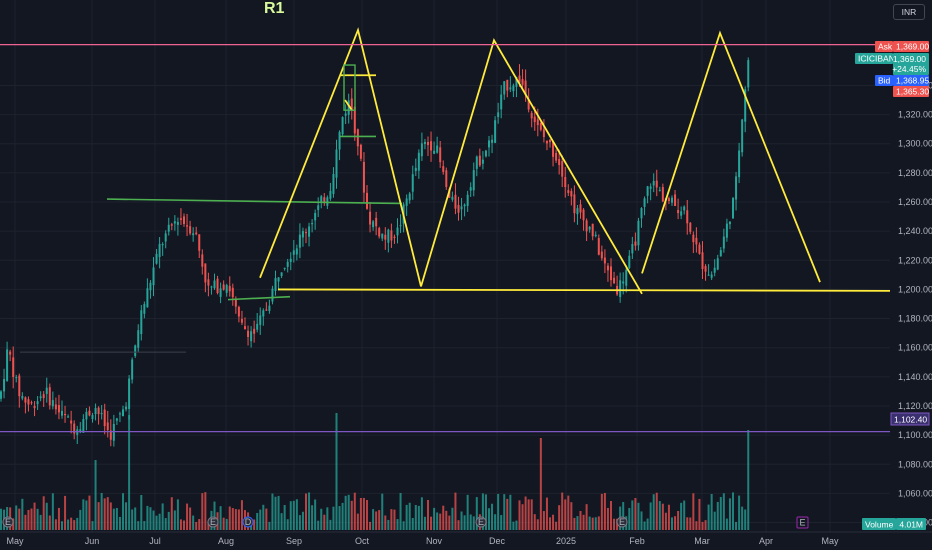  I want to click on time-tick-label: May, so click(15, 541).